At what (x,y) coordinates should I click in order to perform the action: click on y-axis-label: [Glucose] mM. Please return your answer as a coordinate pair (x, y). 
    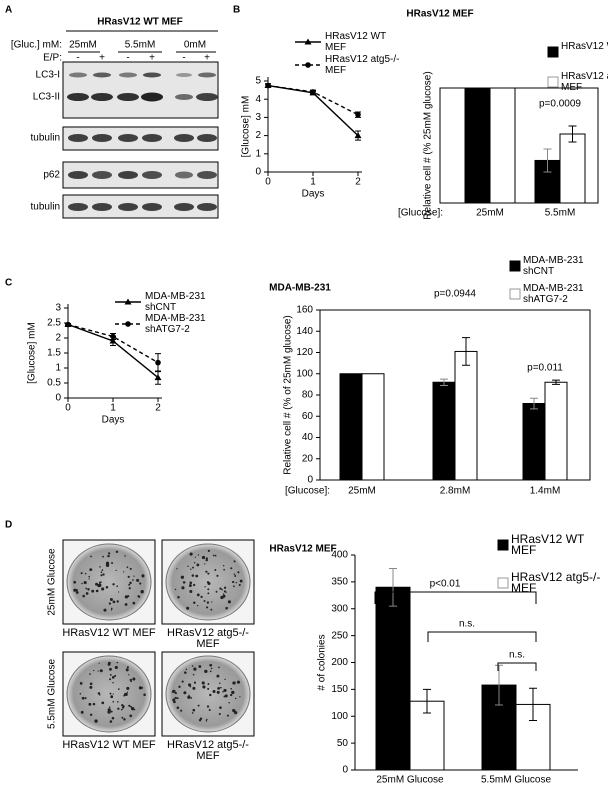
    Looking at the image, I should click on (246, 127).